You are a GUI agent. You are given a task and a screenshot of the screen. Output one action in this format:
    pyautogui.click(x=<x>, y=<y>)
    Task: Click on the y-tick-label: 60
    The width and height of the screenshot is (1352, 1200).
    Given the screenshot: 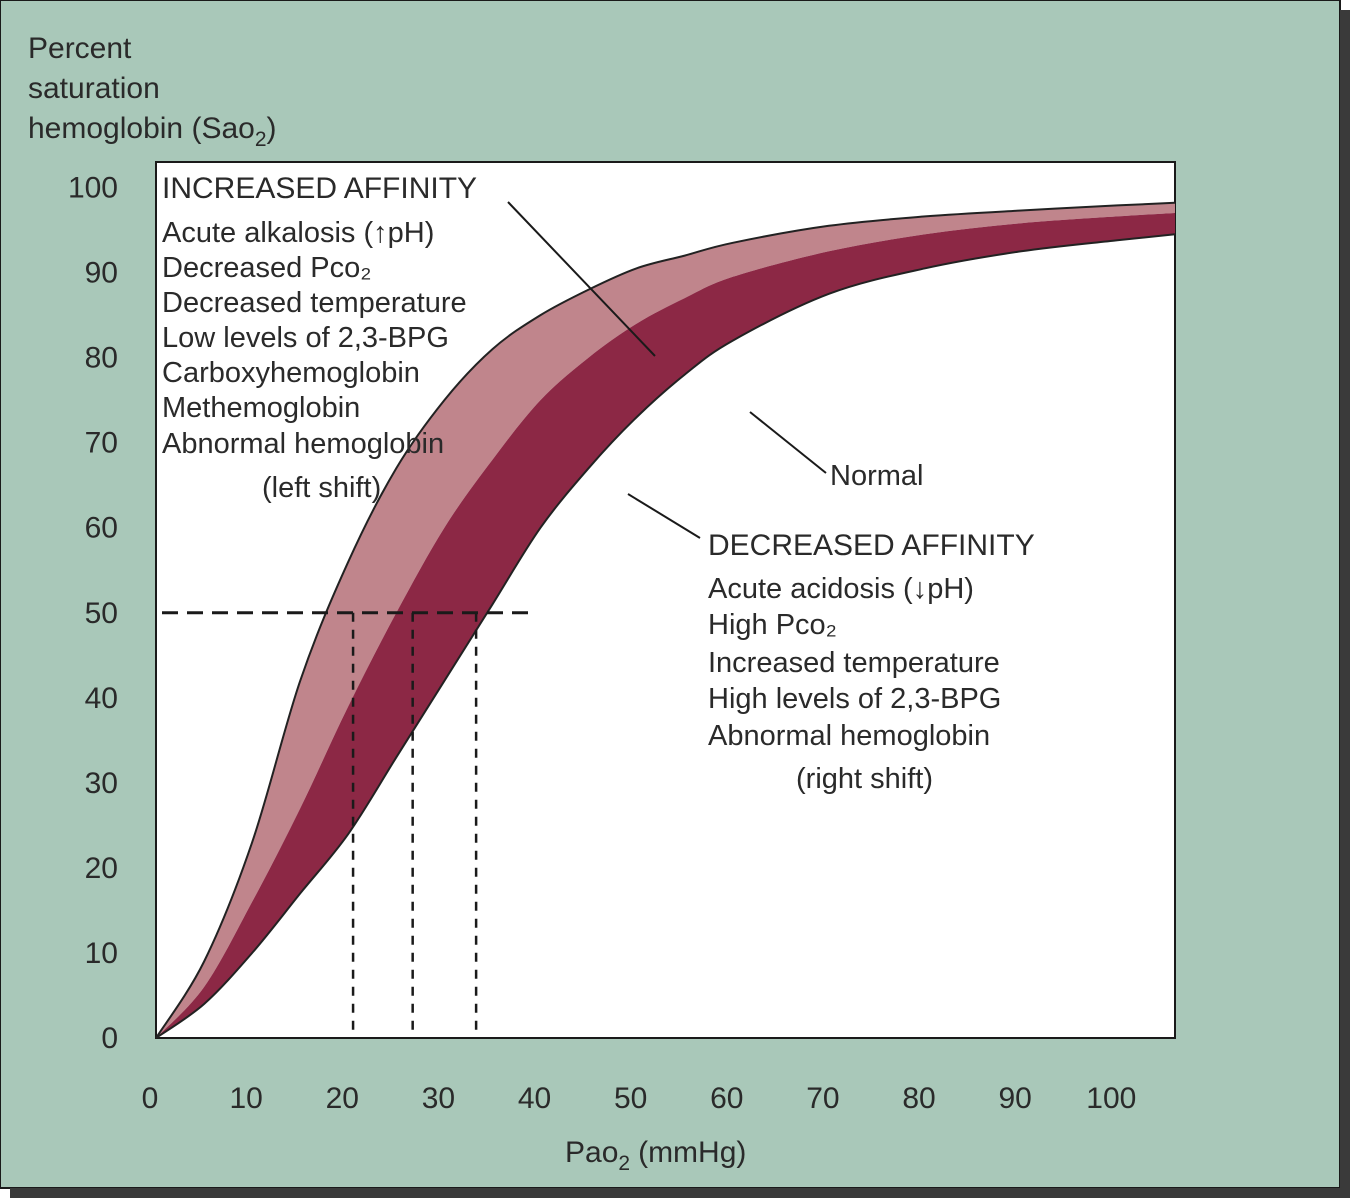 What is the action you would take?
    pyautogui.click(x=101, y=528)
    